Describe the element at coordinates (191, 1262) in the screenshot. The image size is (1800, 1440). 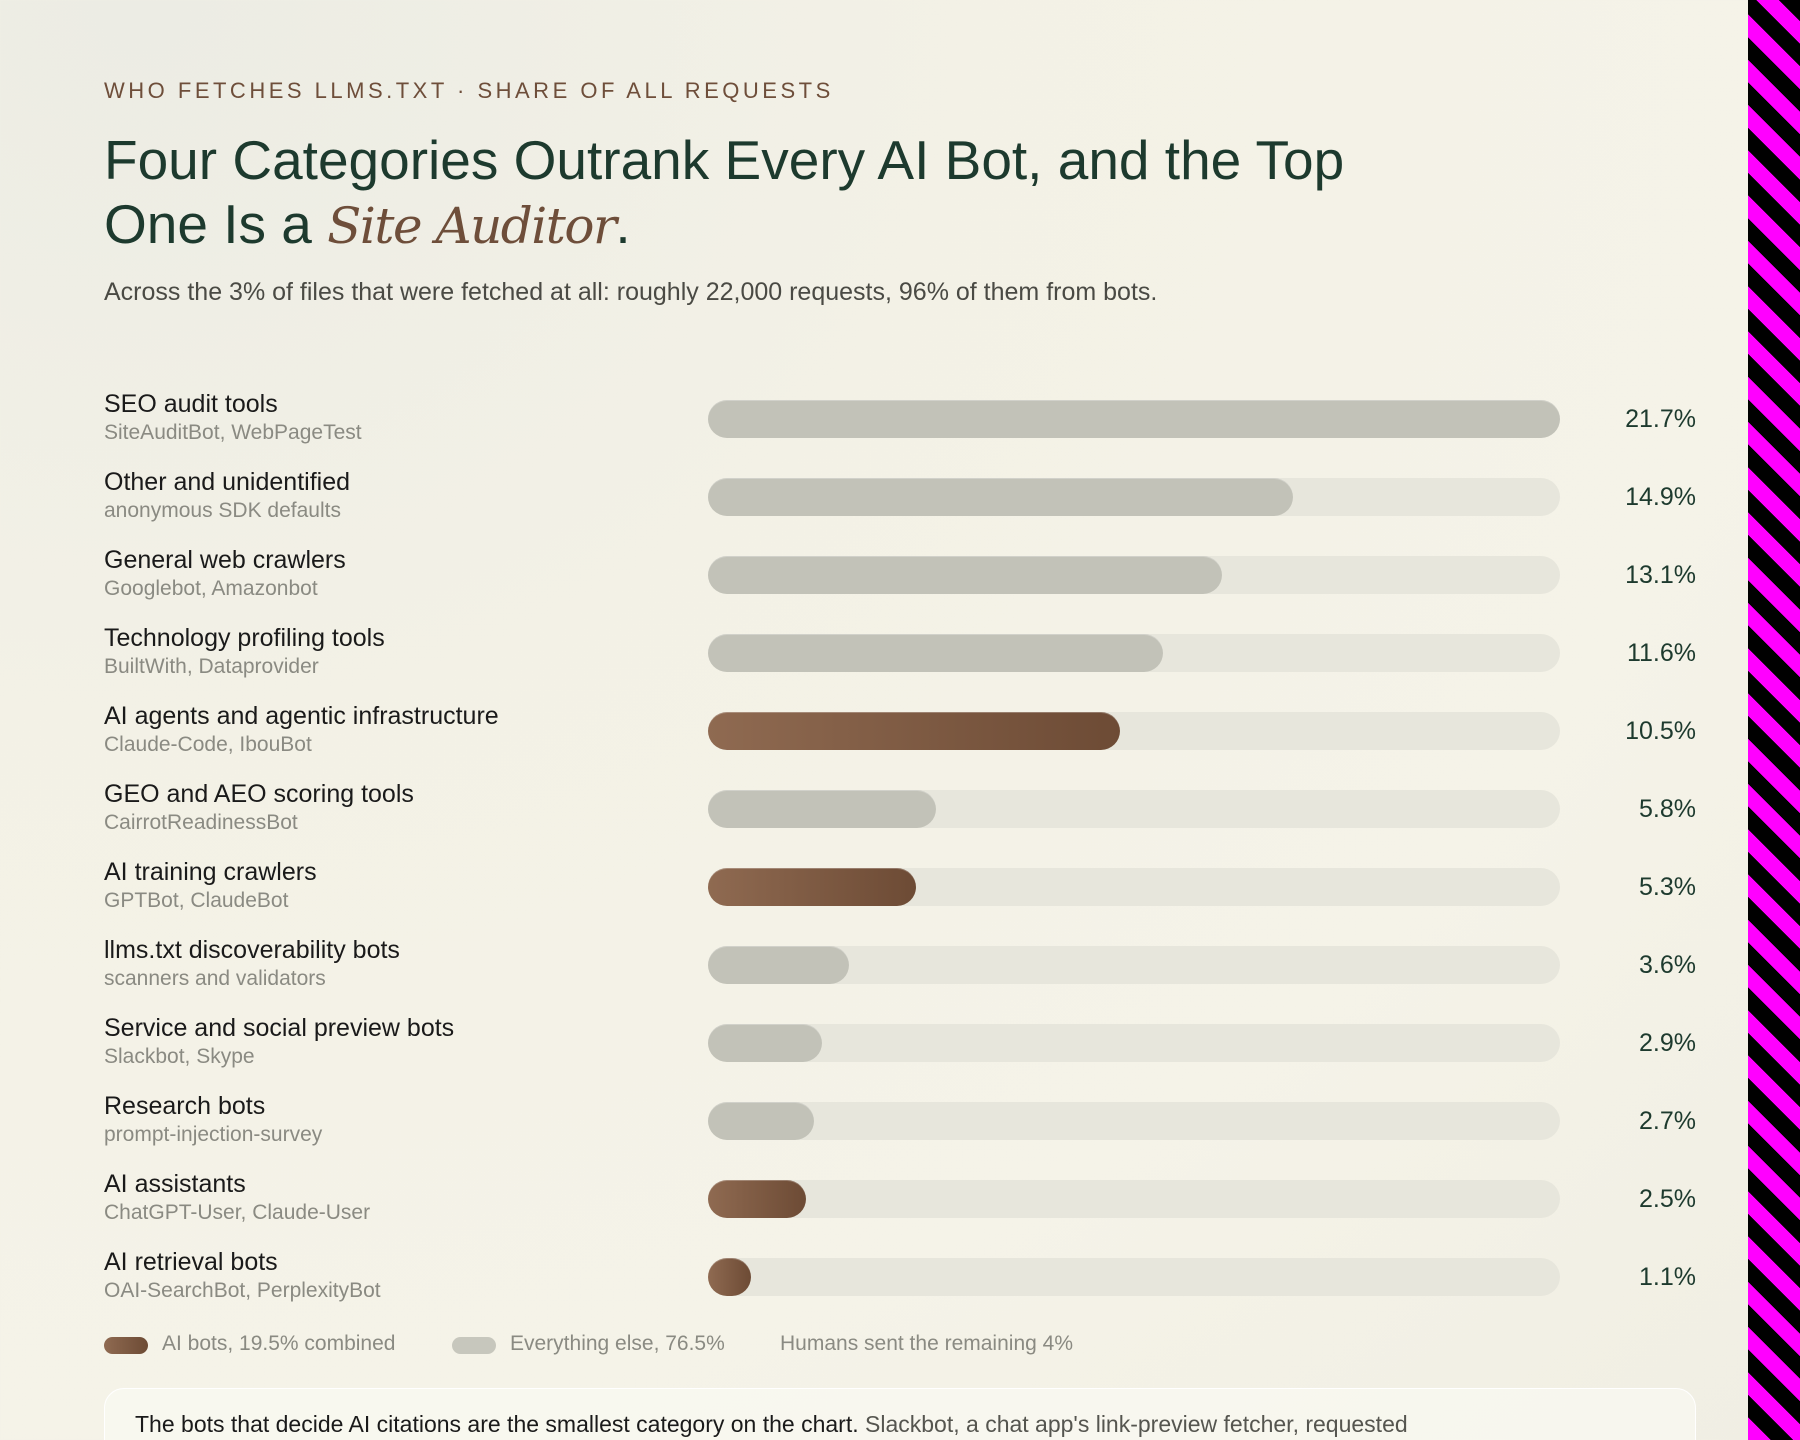
I see `category-label: AI retrieval bots` at that location.